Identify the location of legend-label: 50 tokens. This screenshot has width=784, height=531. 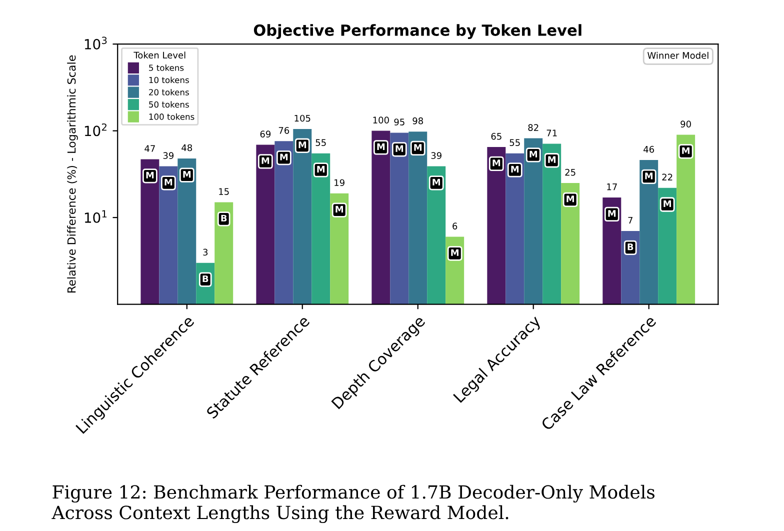
(169, 104).